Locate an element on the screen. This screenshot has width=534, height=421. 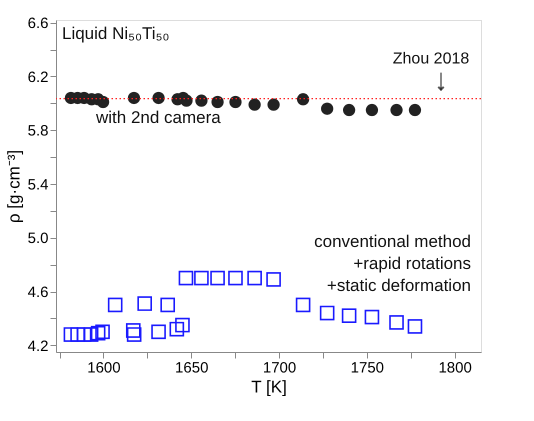
annotation: conventional method +rapid rotations +static deformation is located at coordinates (392, 263).